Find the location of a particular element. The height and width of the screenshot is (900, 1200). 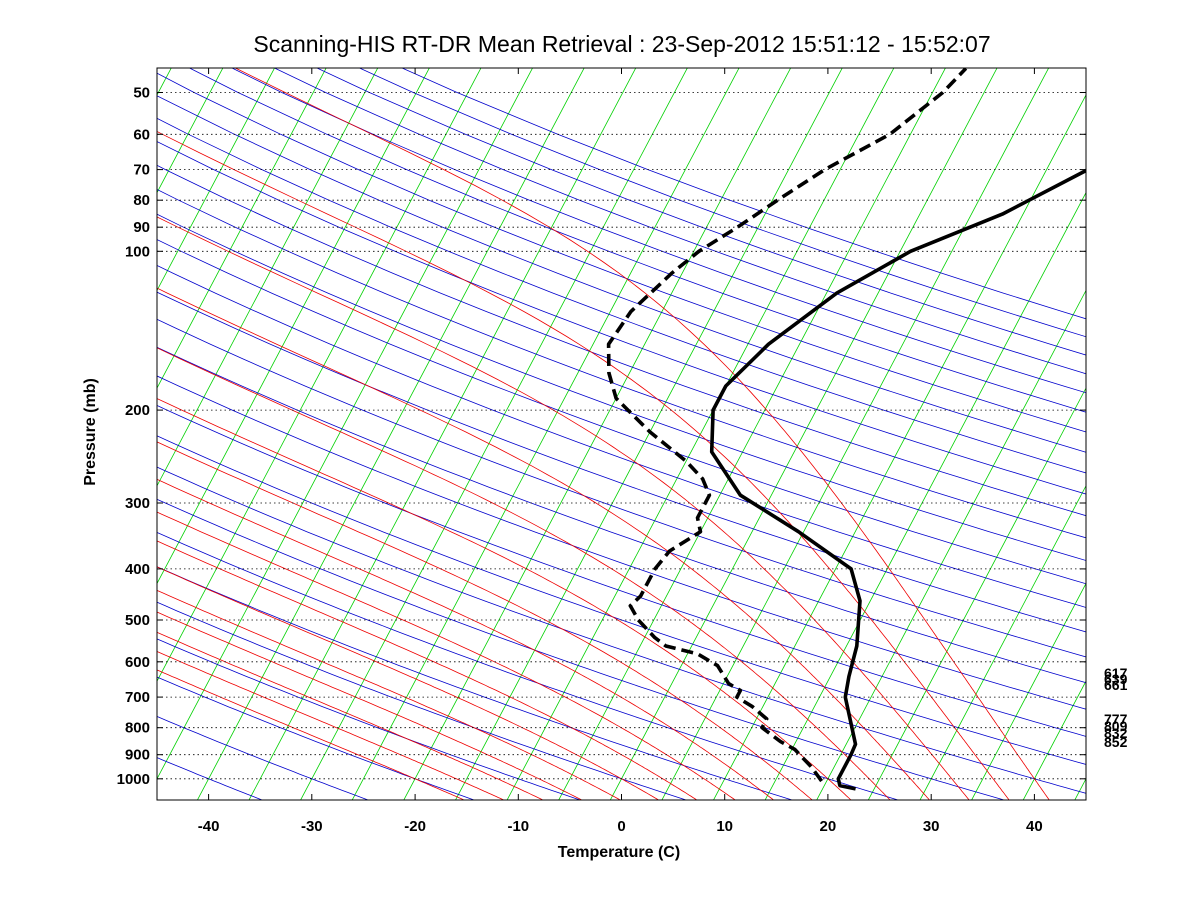

y-tick-label: 90 is located at coordinates (141, 227).